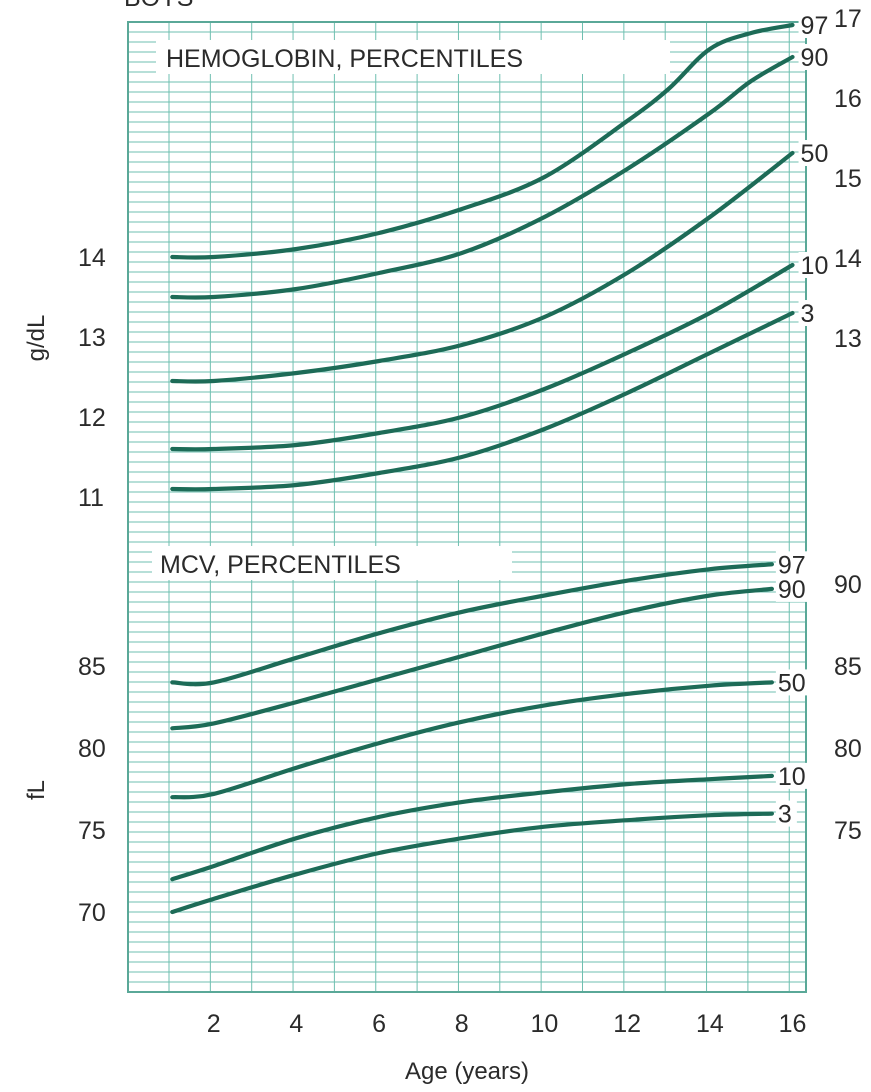  Describe the element at coordinates (462, 1024) in the screenshot. I see `x-tick-label: 8` at that location.